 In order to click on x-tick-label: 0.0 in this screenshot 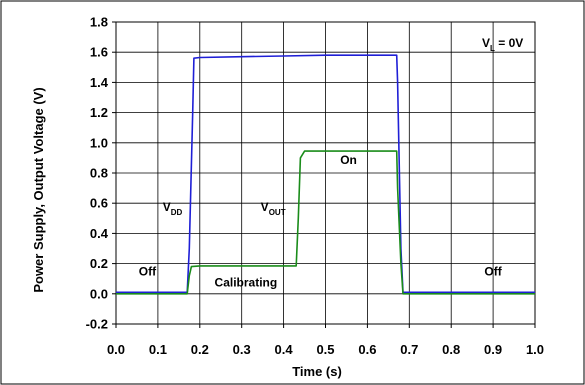, I will do `click(116, 349)`.